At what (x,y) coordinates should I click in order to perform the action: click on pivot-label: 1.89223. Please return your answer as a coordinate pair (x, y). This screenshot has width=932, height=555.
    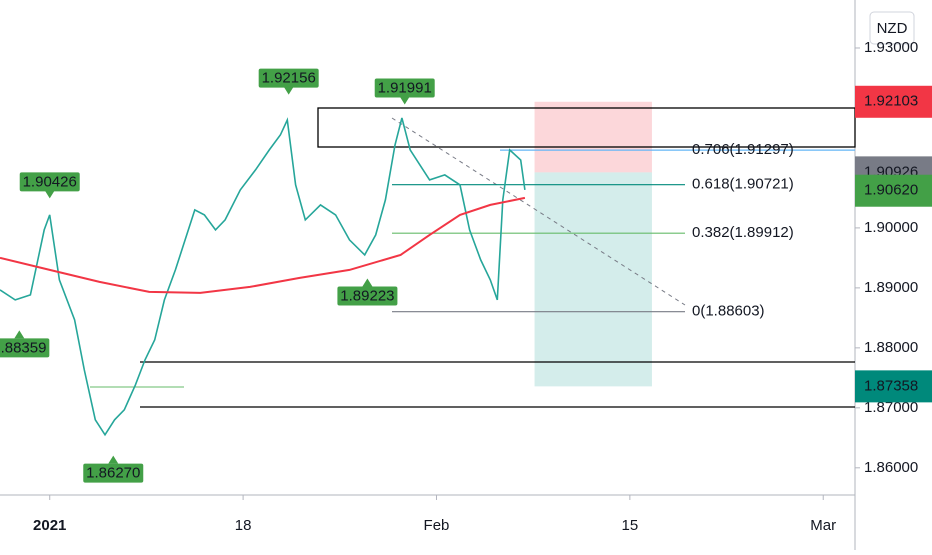
    Looking at the image, I should click on (367, 295).